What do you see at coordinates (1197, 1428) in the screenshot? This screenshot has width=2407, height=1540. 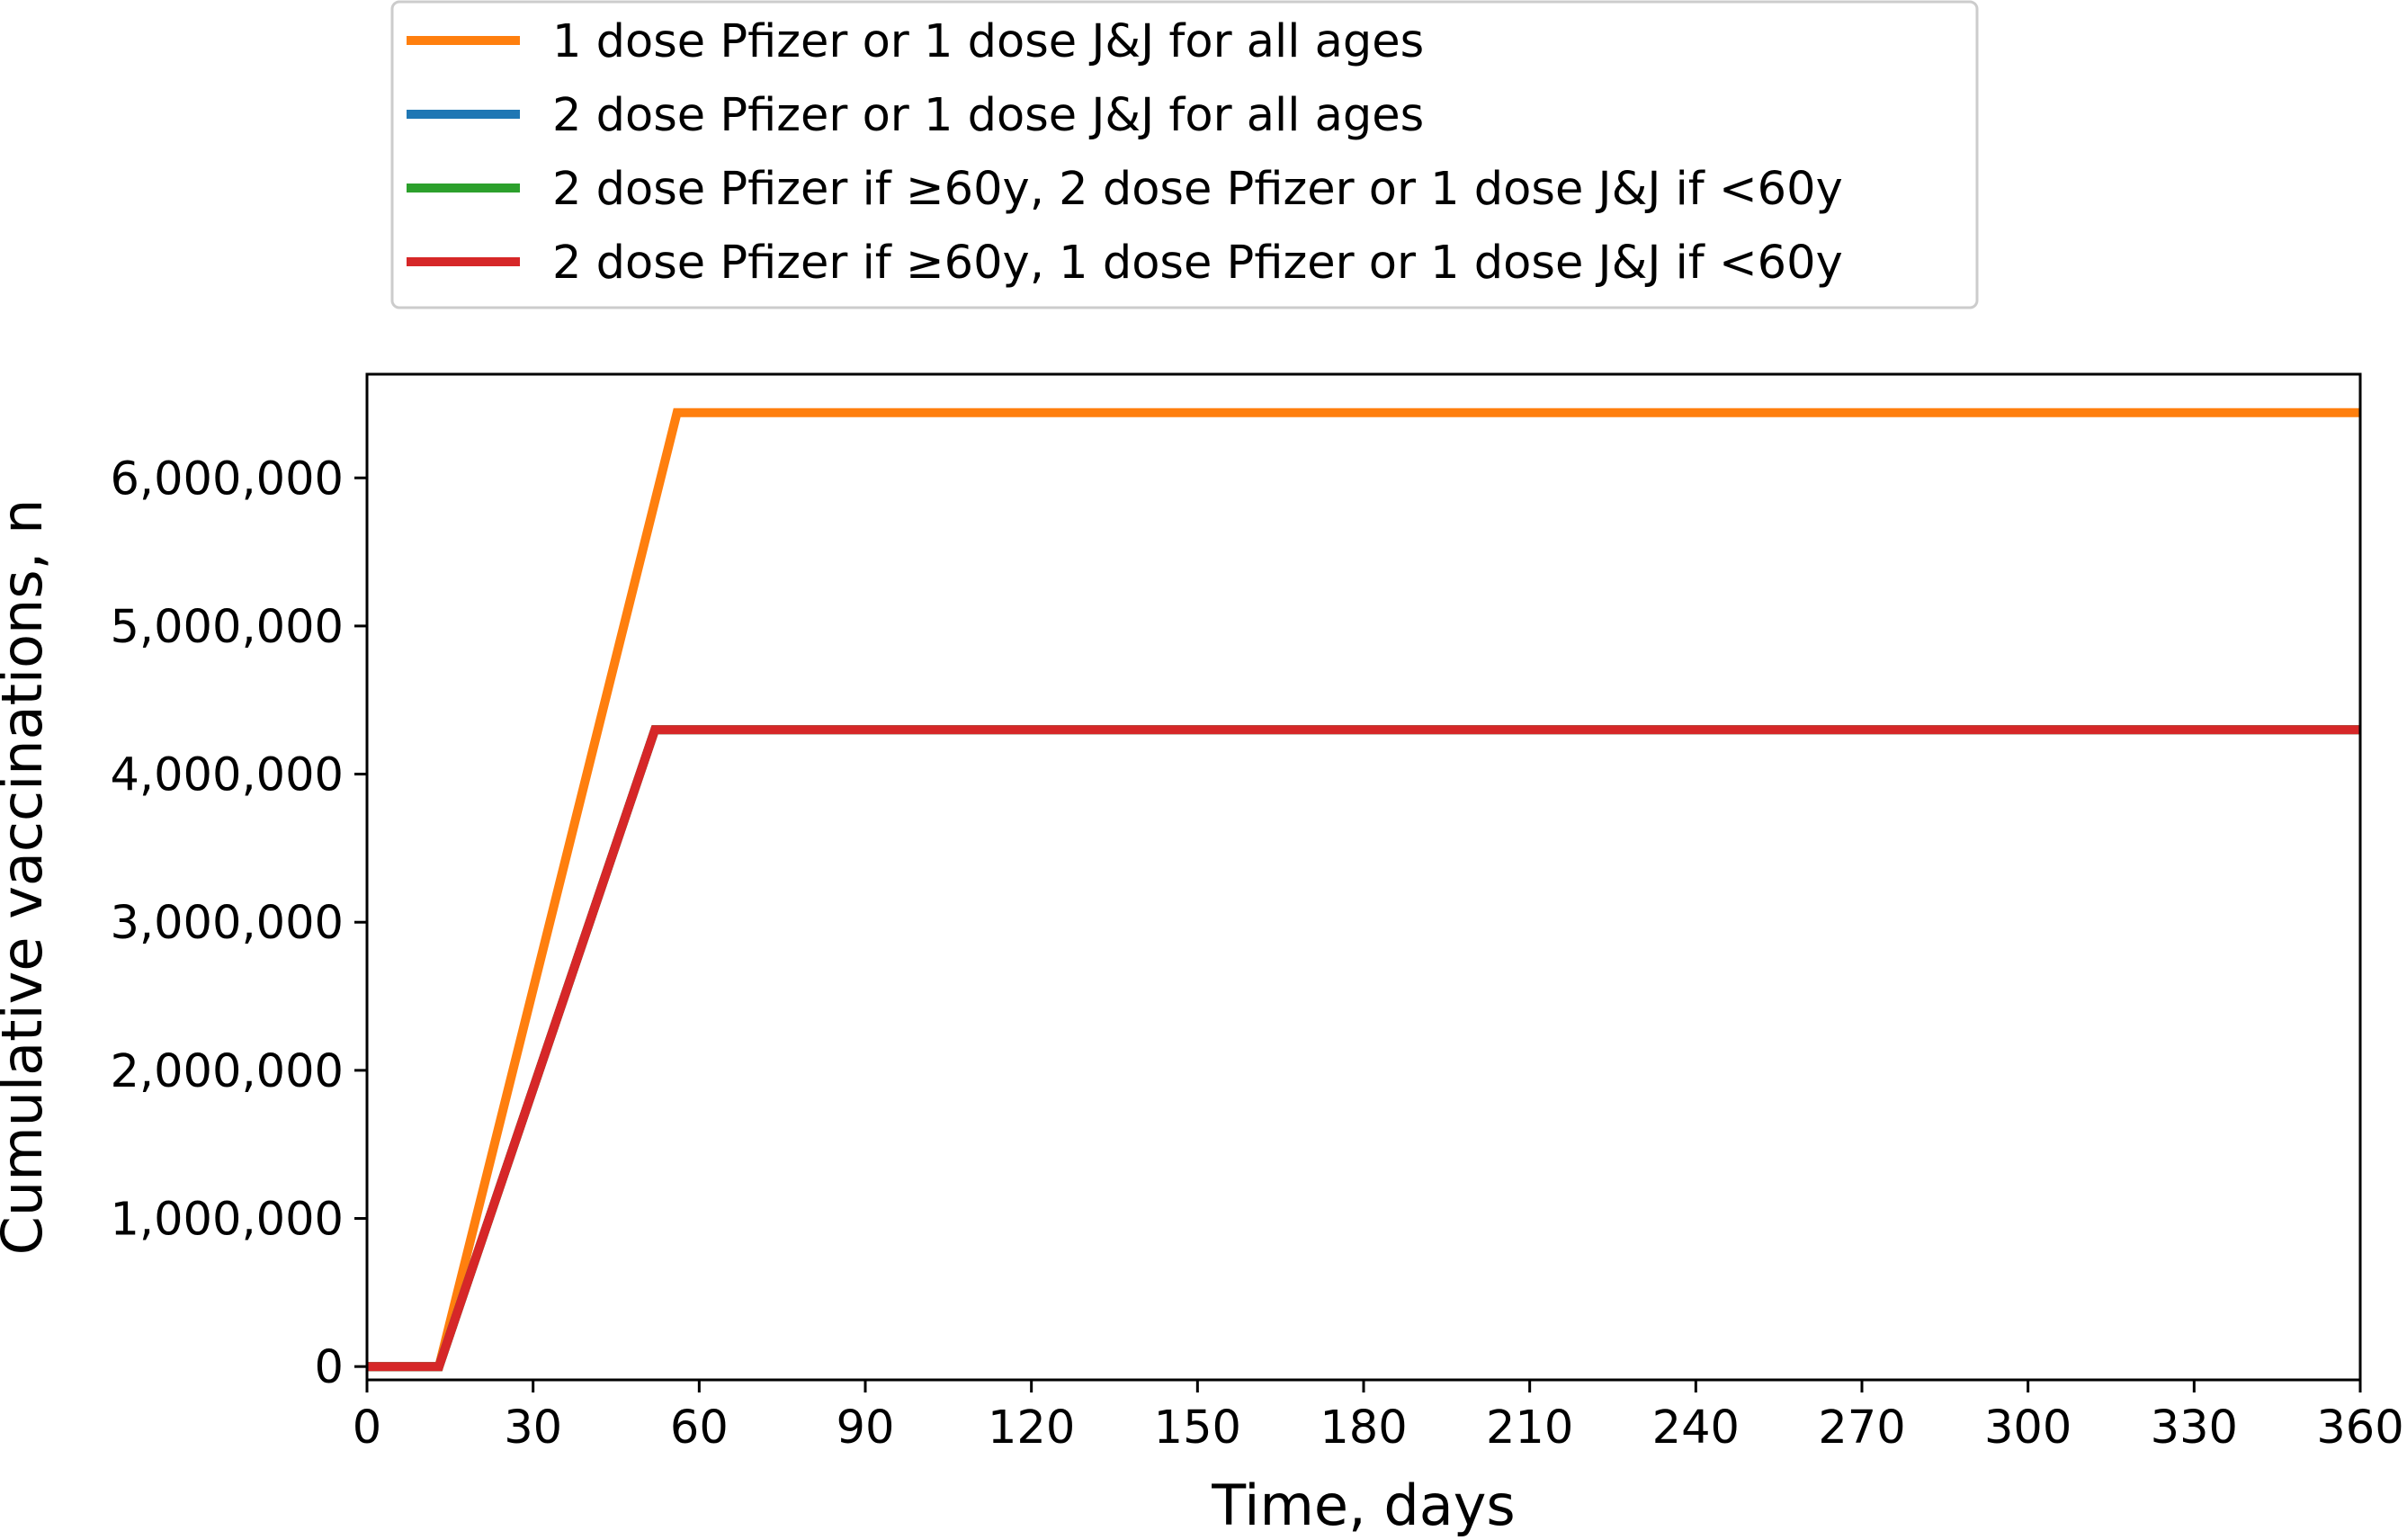 I see `x-tick-label: 150` at bounding box center [1197, 1428].